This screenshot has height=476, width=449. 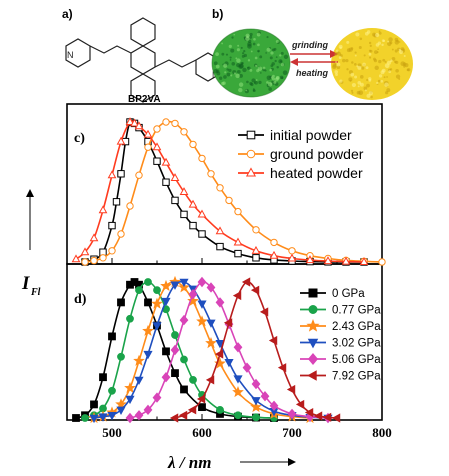 I want to click on x-tick-label: 500, so click(x=112, y=432).